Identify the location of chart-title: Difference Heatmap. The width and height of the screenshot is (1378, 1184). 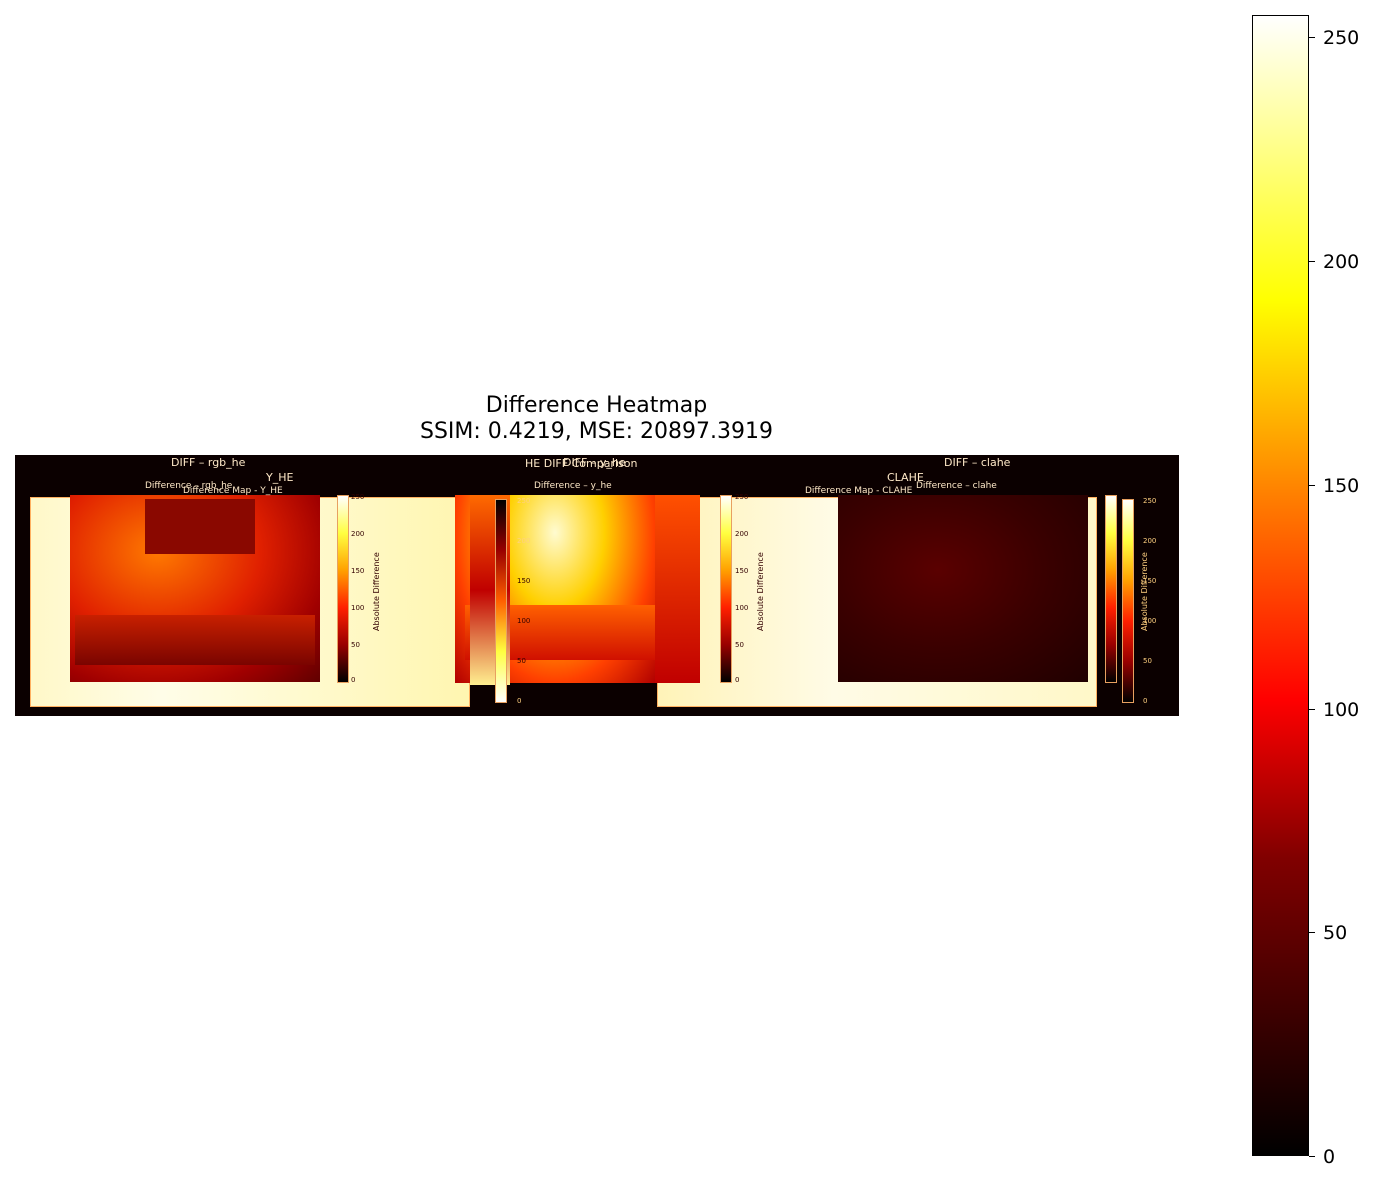
(596, 405).